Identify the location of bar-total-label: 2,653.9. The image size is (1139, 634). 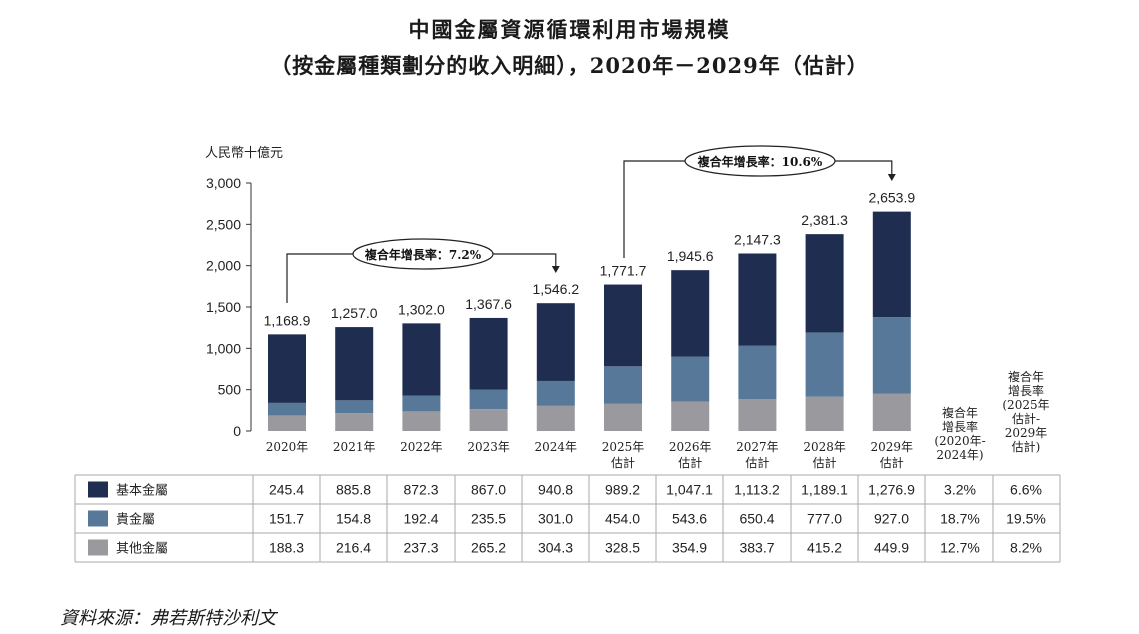
(891, 198).